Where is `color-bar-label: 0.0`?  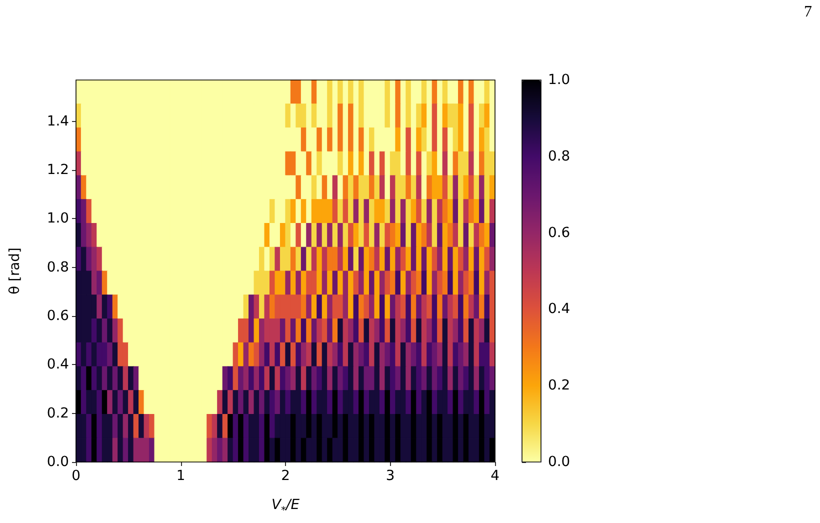
color-bar-label: 0.0 is located at coordinates (559, 462).